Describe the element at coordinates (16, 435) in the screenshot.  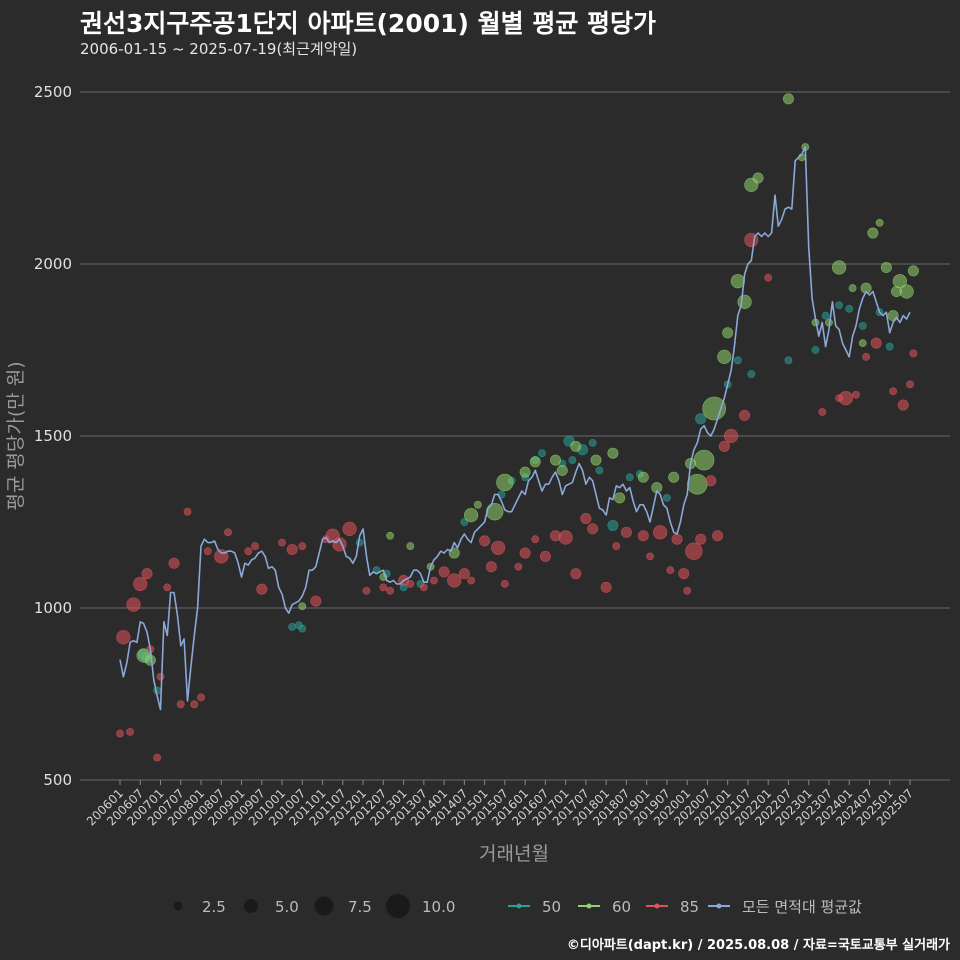
I see `y-axis-label: 평균 평당가(만 원)` at that location.